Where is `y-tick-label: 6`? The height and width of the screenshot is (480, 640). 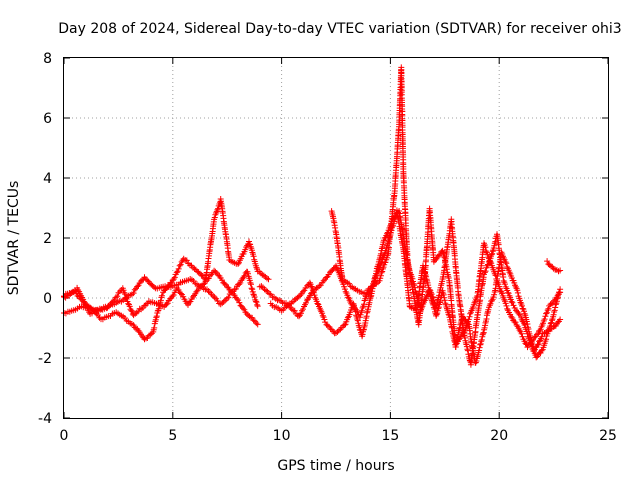 y-tick-label: 6 is located at coordinates (47, 119).